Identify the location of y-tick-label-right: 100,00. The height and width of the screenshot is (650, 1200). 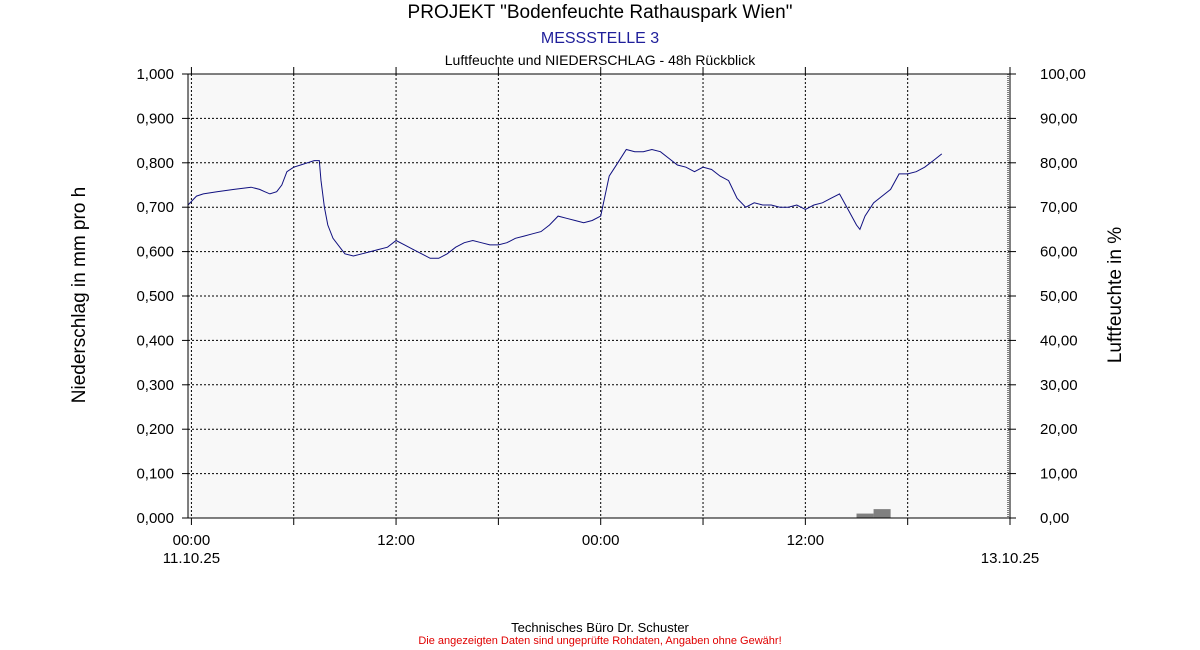
(1063, 74).